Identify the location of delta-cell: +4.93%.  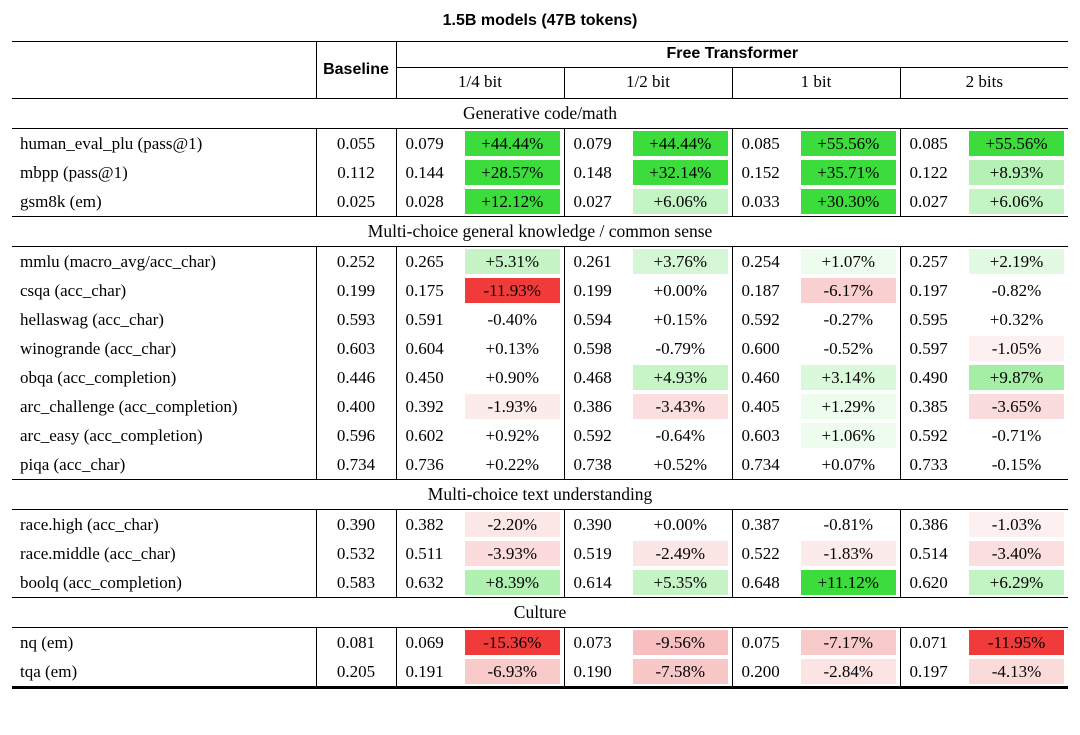
(682, 377).